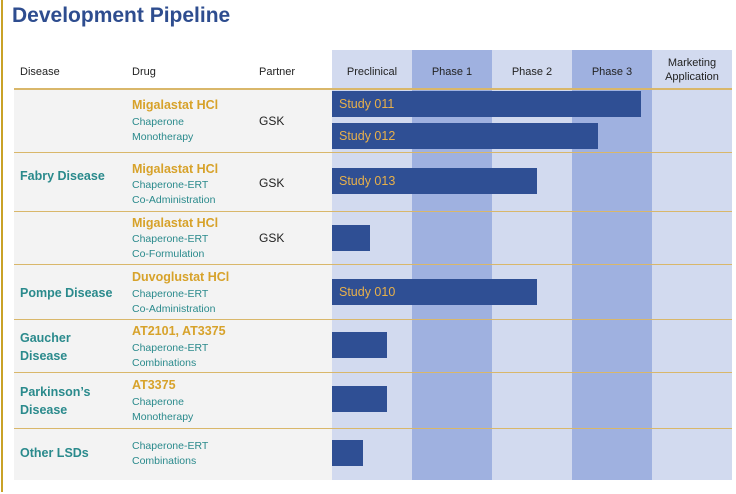  I want to click on header-phase3: Phase 3, so click(612, 72).